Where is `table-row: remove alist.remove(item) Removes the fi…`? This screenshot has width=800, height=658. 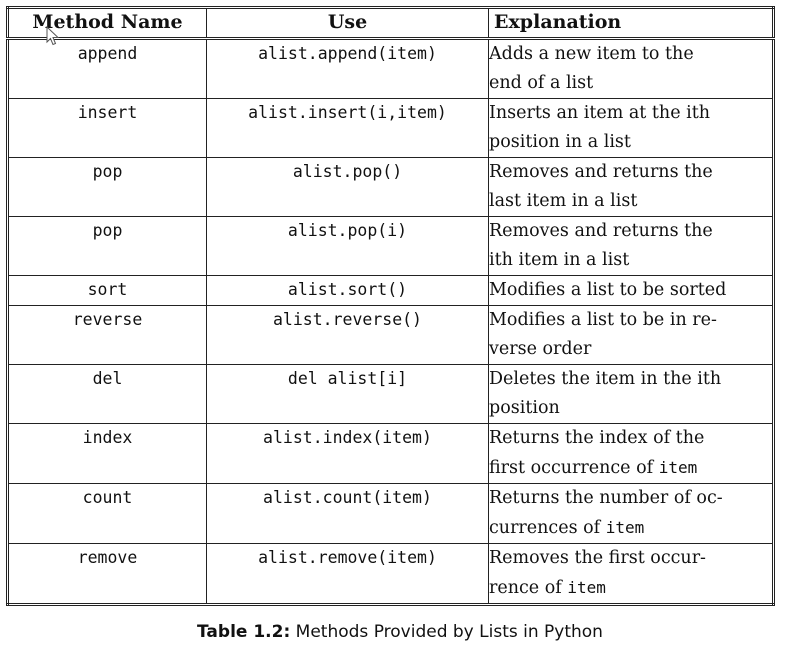
table-row: remove alist.remove(item) Removes the fi… is located at coordinates (390, 574).